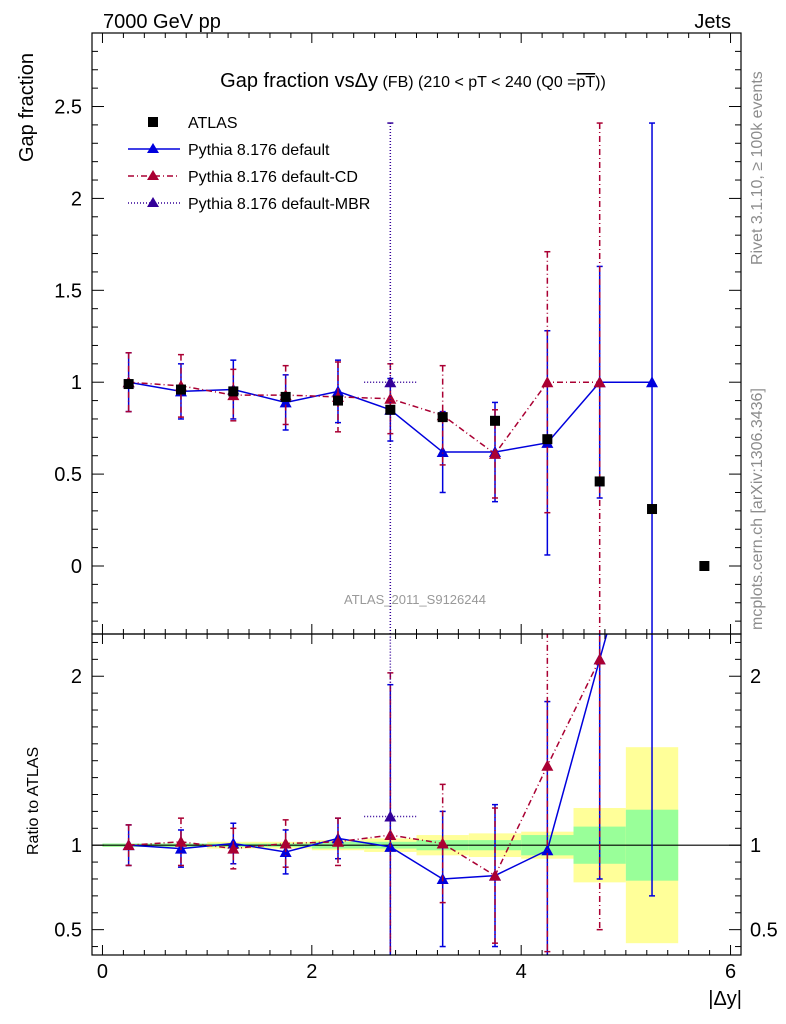 The image size is (786, 1024). Describe the element at coordinates (477, 82) in the screenshot. I see `title-sub: (FB) (210 < pT < 240 (Q0 =` at that location.